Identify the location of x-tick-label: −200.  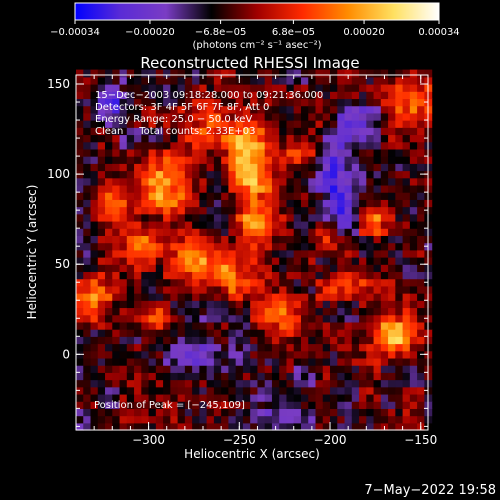
(330, 440).